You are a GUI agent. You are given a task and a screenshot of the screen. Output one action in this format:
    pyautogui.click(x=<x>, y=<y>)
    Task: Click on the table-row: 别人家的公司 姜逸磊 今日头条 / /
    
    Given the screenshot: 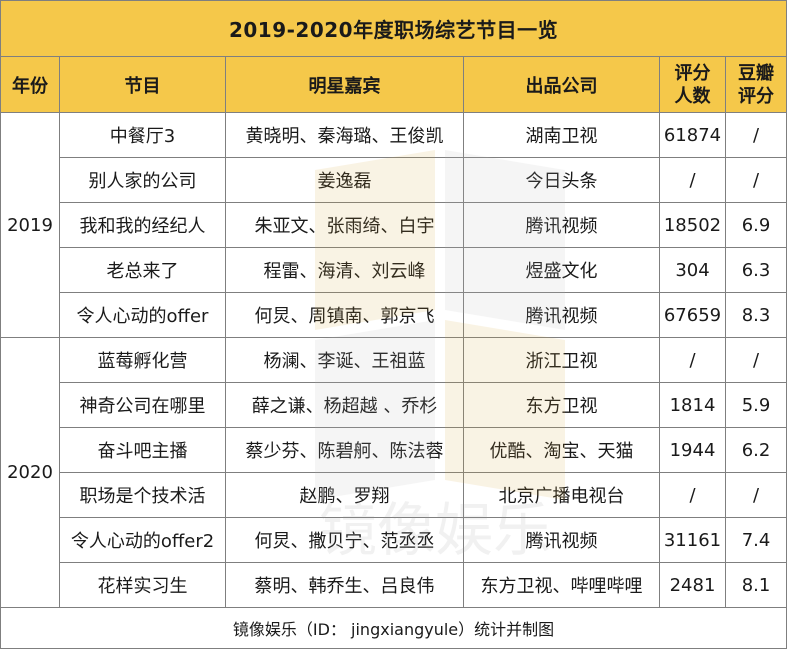 What is the action you would take?
    pyautogui.click(x=394, y=180)
    